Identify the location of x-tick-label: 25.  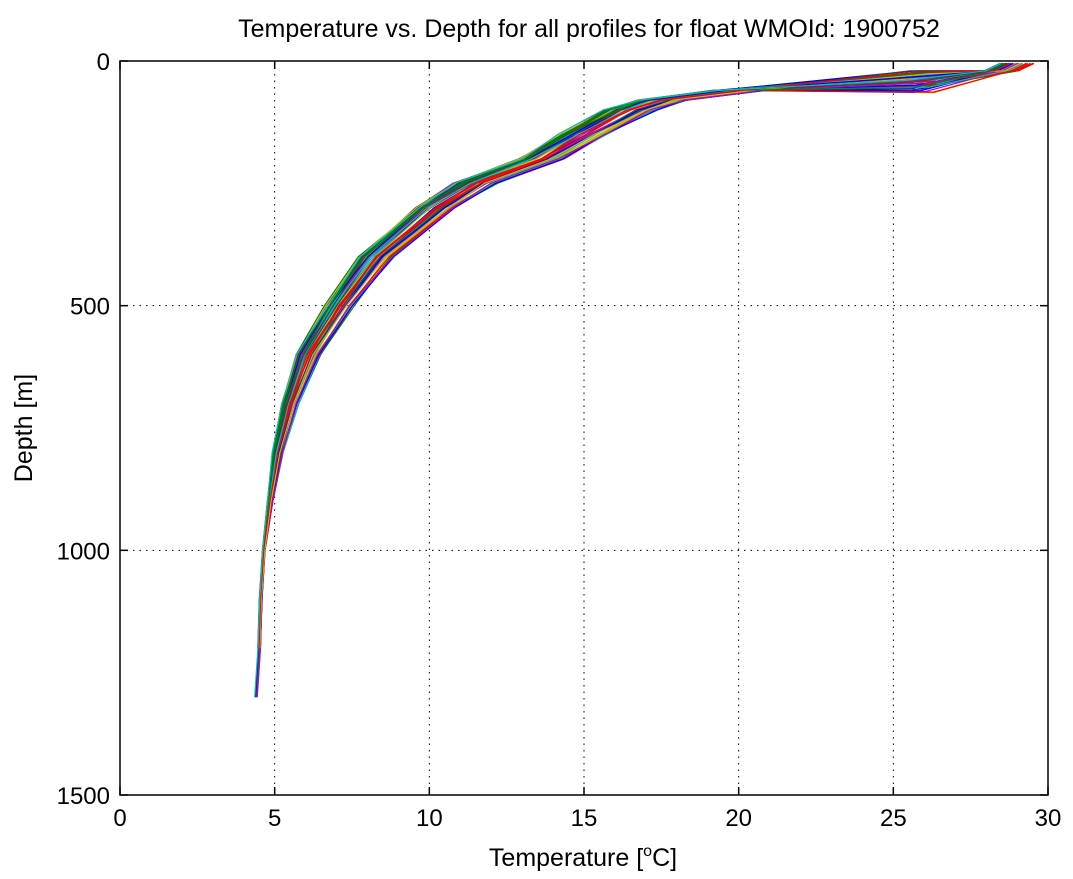
(893, 818).